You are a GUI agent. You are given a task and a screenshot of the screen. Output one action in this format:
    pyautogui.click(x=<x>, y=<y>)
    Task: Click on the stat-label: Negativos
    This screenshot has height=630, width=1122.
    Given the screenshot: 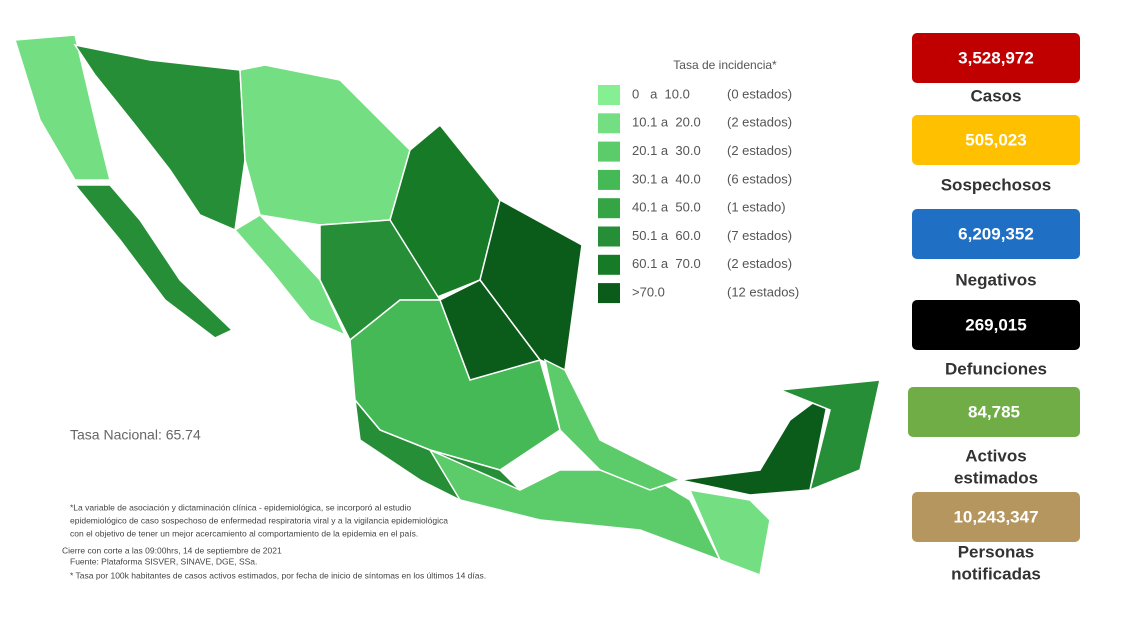 What is the action you would take?
    pyautogui.click(x=995, y=279)
    